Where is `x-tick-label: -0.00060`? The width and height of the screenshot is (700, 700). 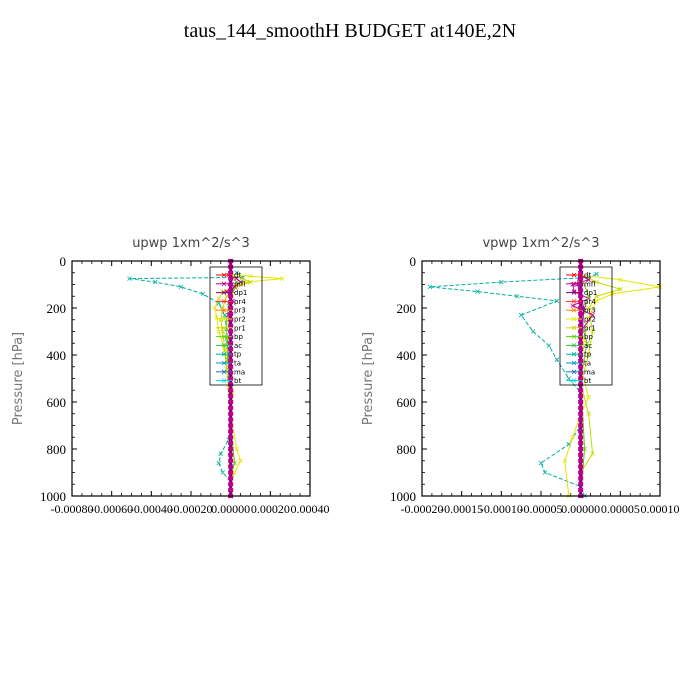
x-tick-label: -0.00060 is located at coordinates (111, 509).